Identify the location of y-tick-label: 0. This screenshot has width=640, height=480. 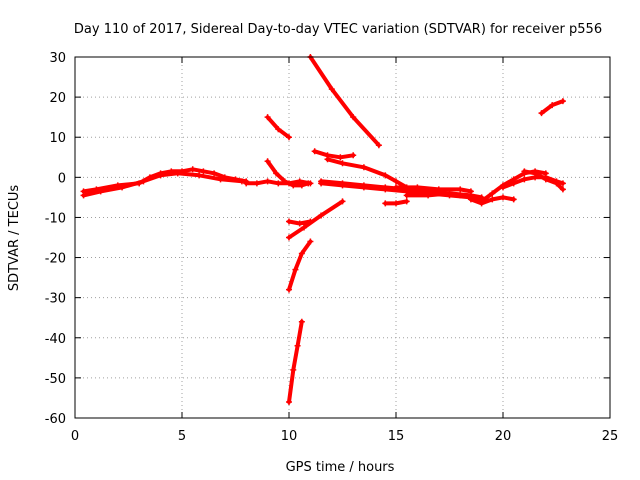
(62, 178).